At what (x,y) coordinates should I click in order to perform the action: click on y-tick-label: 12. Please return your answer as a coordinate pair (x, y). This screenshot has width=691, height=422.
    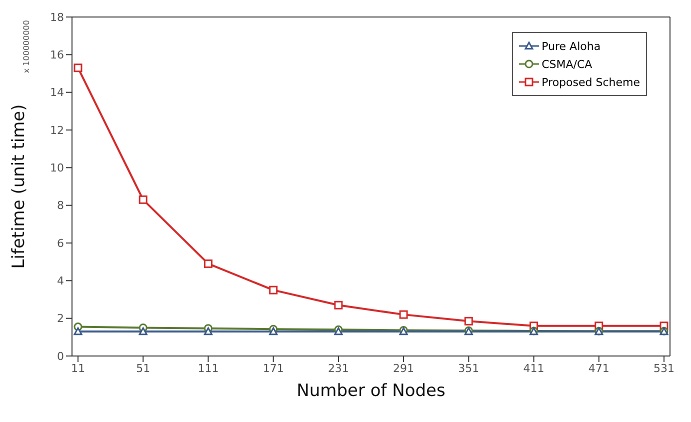
    Looking at the image, I should click on (57, 130).